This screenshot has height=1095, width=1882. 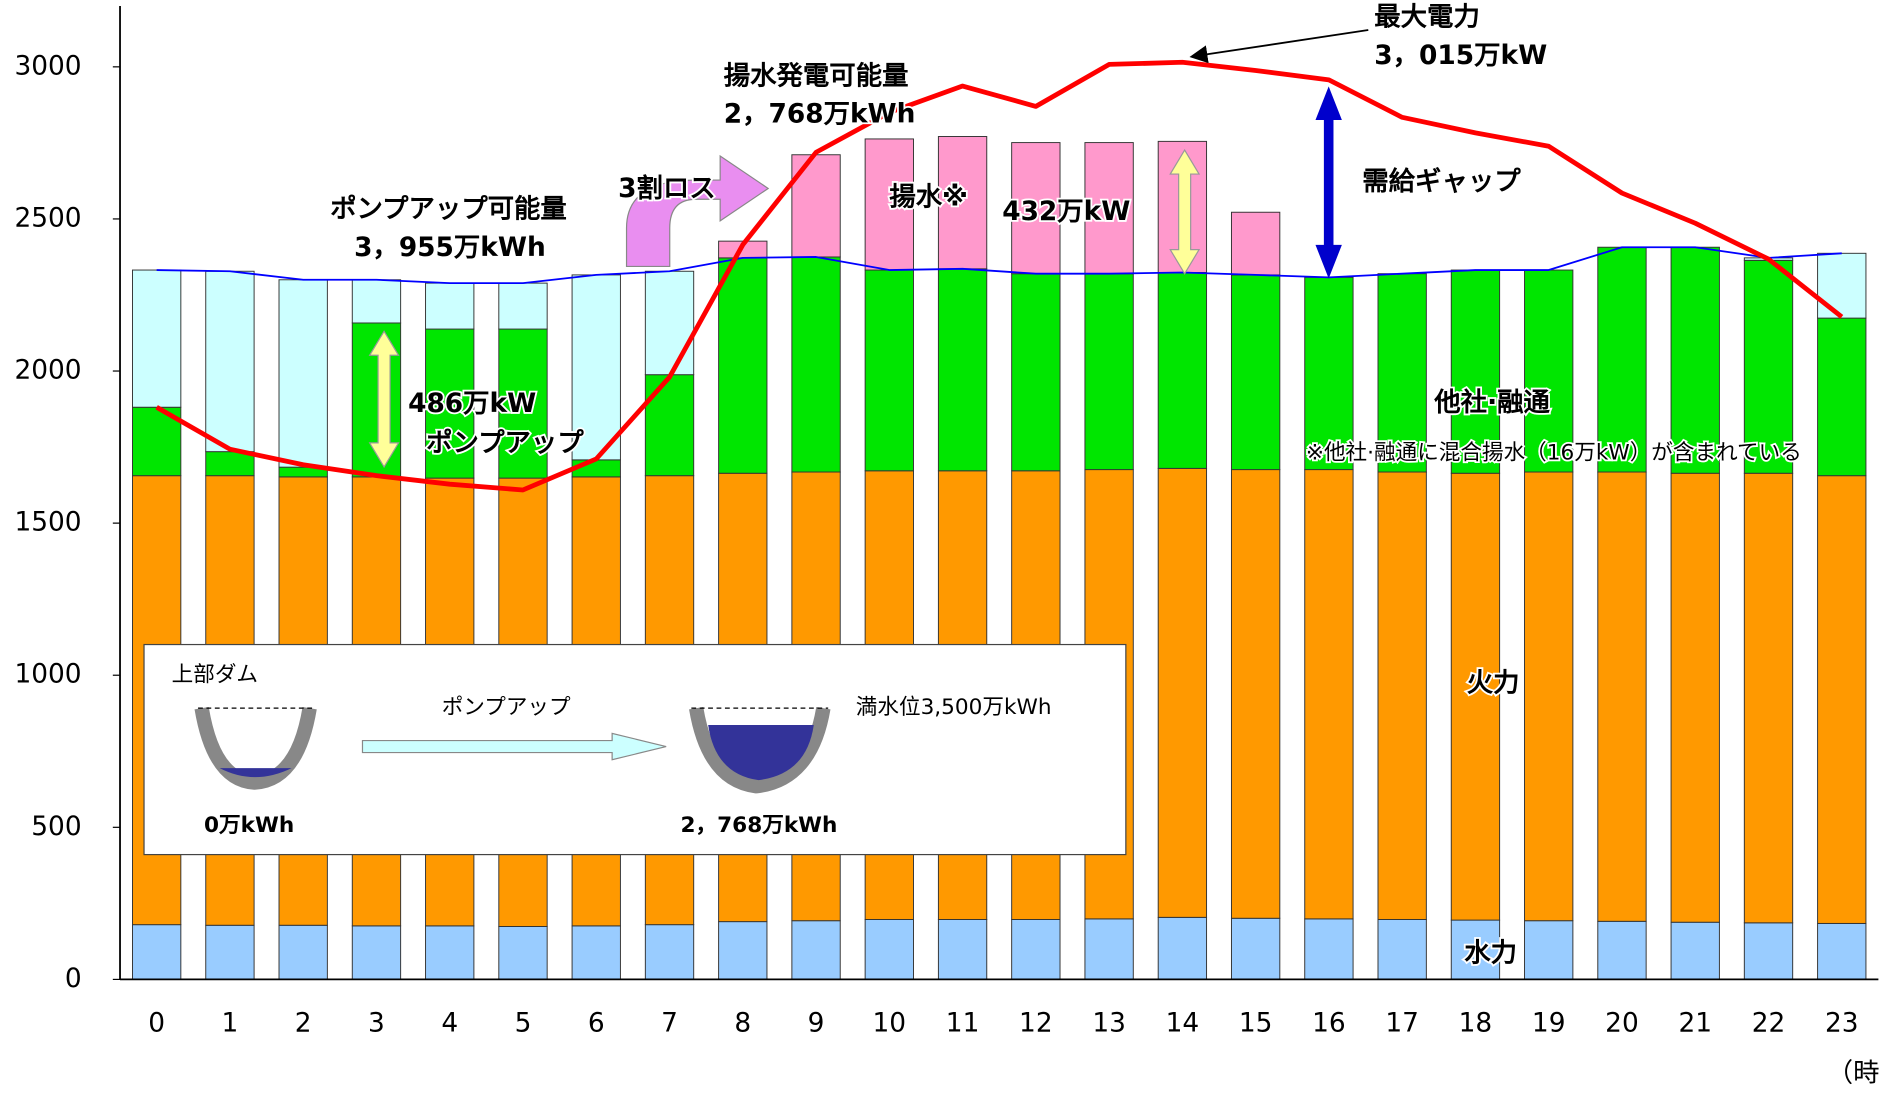 I want to click on inset-label: 満水位3,500万kWh, so click(x=954, y=707).